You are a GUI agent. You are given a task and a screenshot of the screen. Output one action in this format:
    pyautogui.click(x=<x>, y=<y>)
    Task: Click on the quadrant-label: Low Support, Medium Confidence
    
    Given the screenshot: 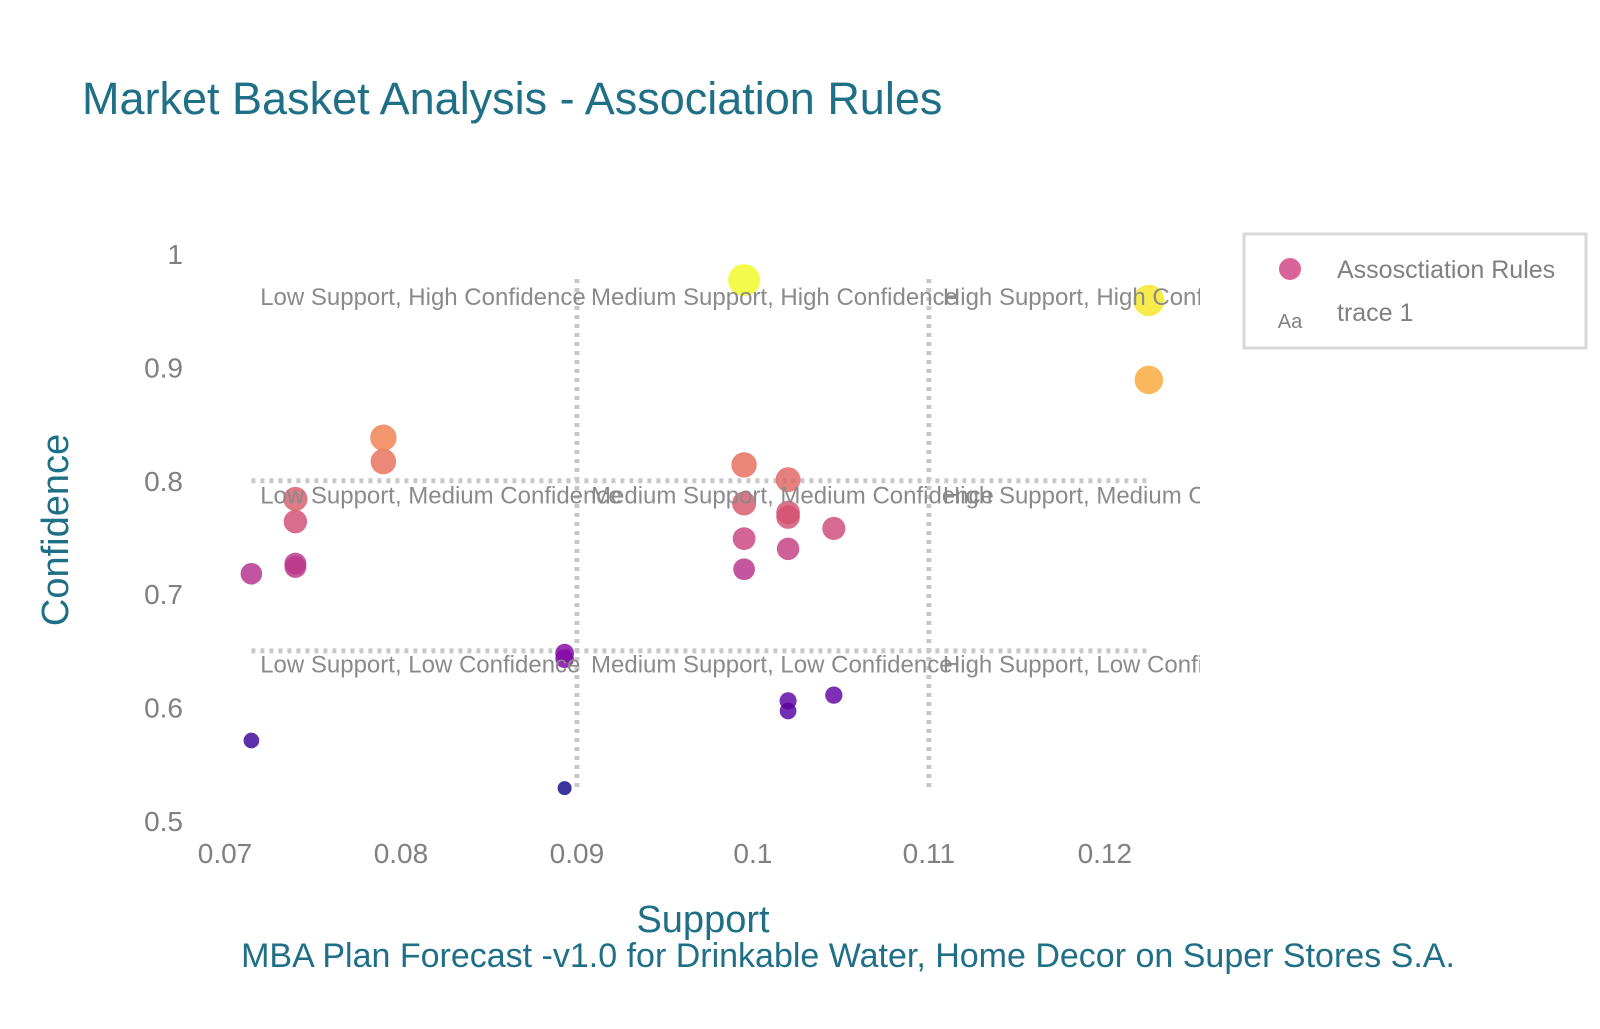 What is the action you would take?
    pyautogui.click(x=441, y=495)
    